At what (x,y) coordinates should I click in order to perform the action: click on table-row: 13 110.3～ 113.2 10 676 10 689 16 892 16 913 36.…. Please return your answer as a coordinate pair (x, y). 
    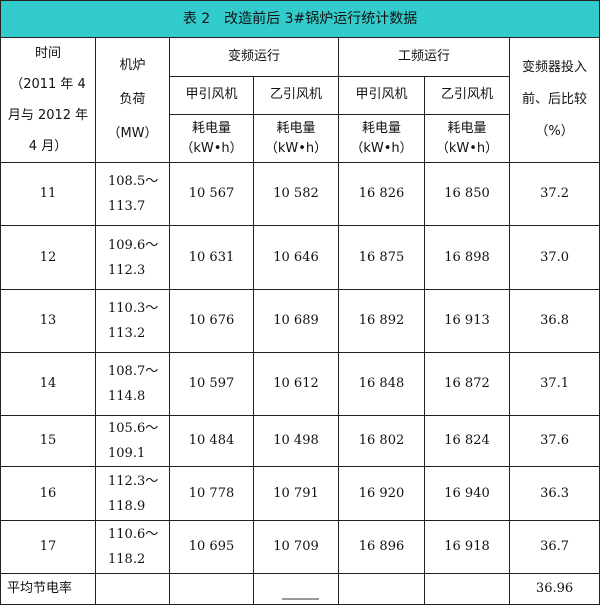
    Looking at the image, I should click on (300, 321).